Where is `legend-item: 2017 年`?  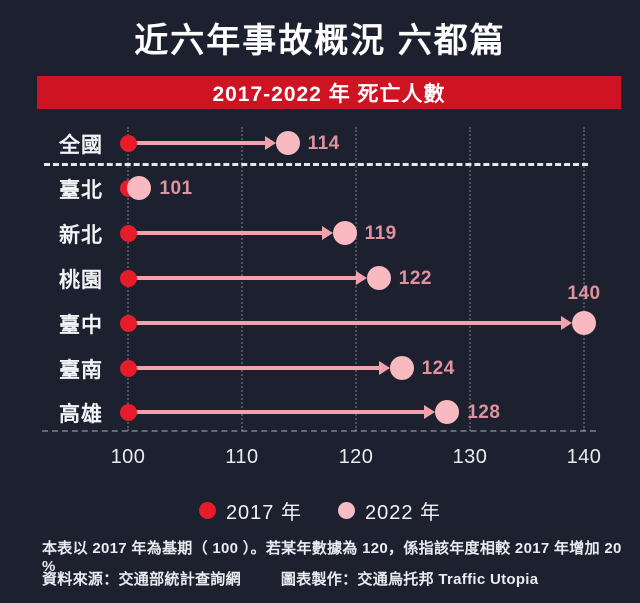 legend-item: 2017 年 is located at coordinates (250, 510).